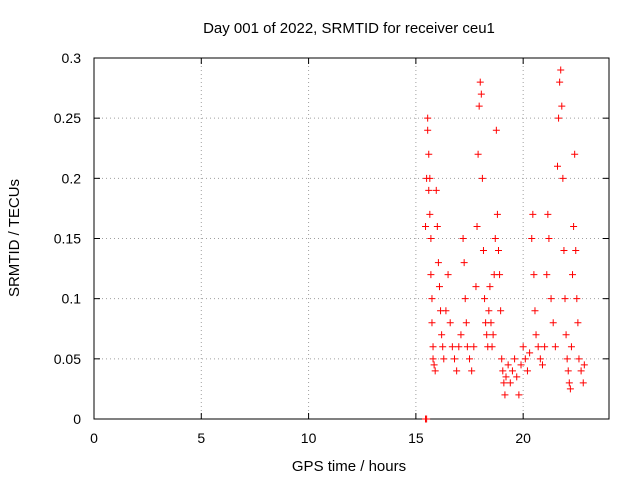  I want to click on x-tick-label: 15, so click(416, 438).